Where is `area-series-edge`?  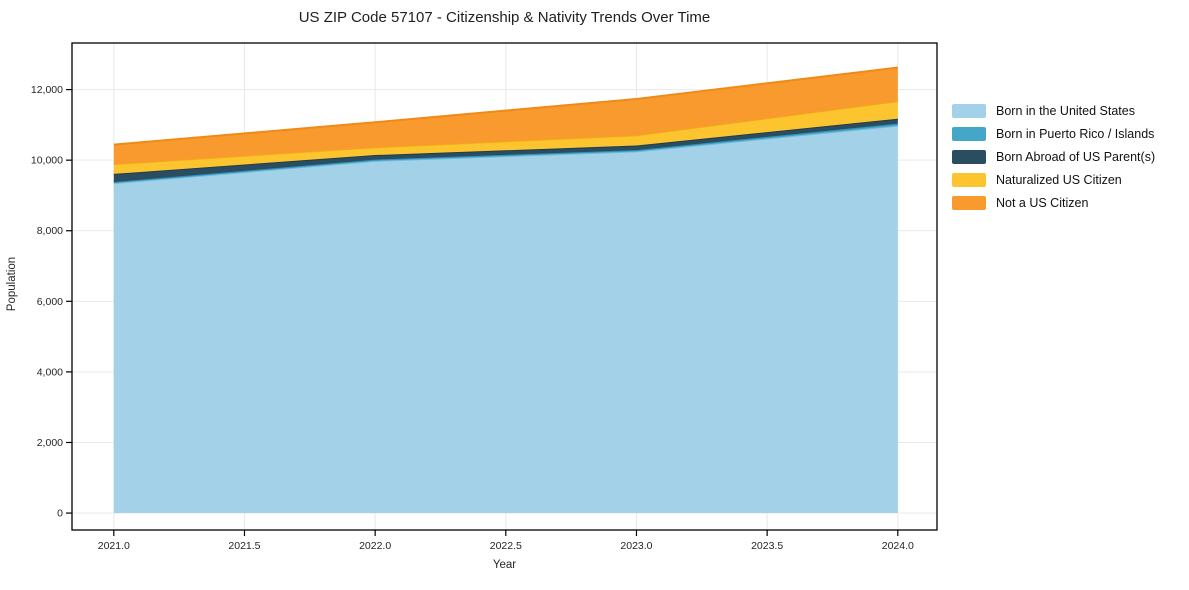
area-series-edge is located at coordinates (505, 106).